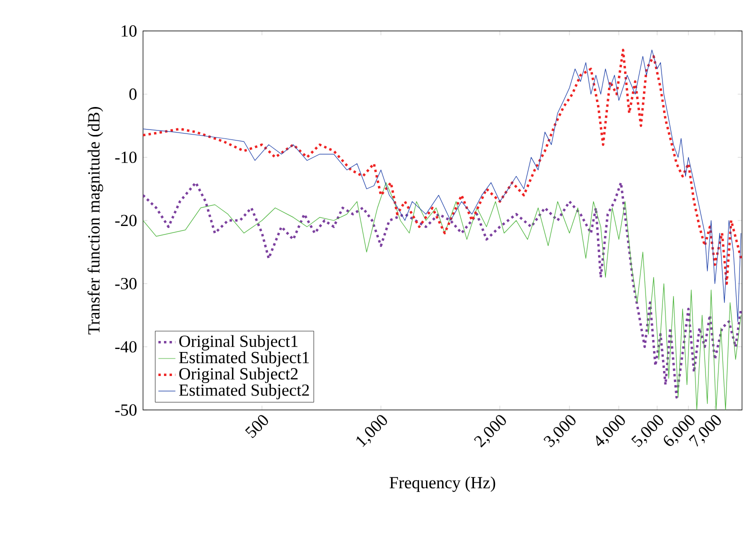 The image size is (755, 539). Describe the element at coordinates (129, 31) in the screenshot. I see `y-tick-label: 10` at that location.